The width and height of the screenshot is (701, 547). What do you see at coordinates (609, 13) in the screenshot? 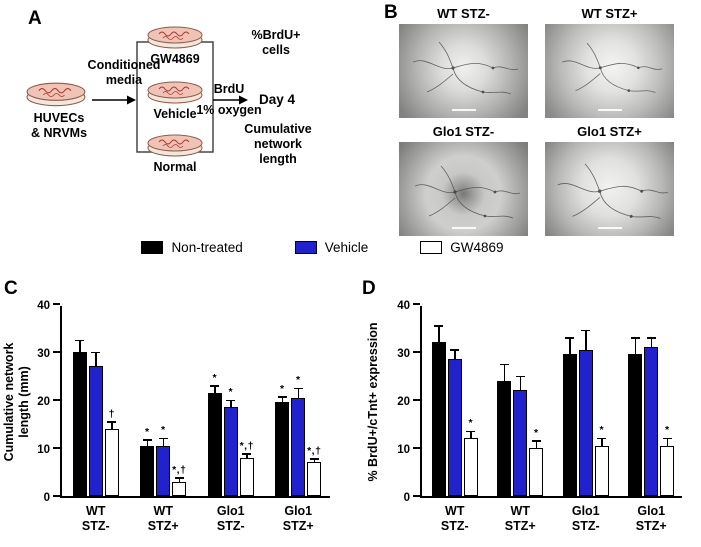
I see `micrograph-label-wt-stz-plus: WT STZ+` at bounding box center [609, 13].